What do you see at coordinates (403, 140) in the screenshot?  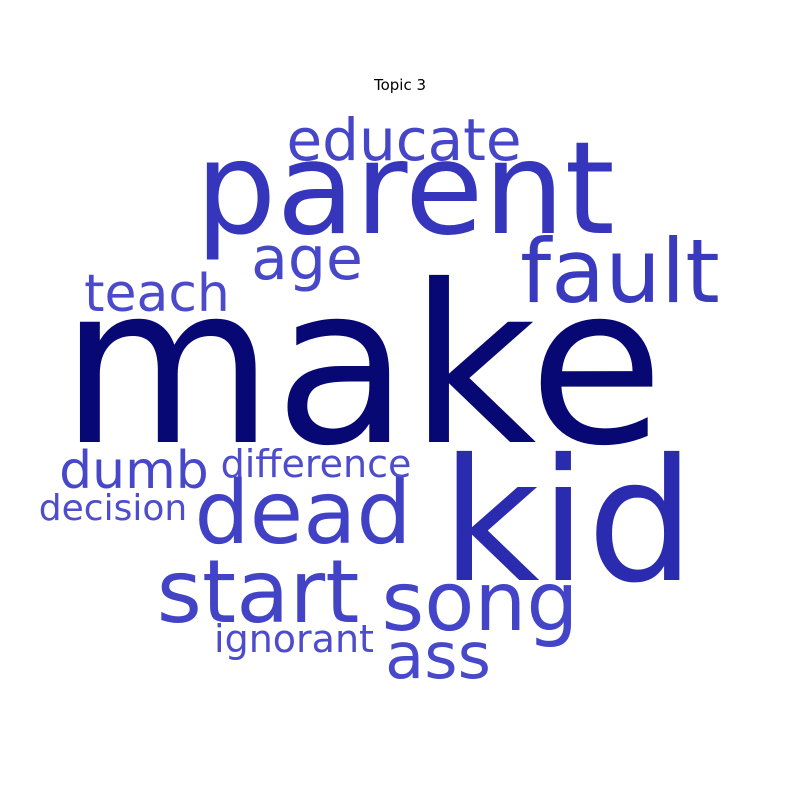 I see `word-educate: educate` at bounding box center [403, 140].